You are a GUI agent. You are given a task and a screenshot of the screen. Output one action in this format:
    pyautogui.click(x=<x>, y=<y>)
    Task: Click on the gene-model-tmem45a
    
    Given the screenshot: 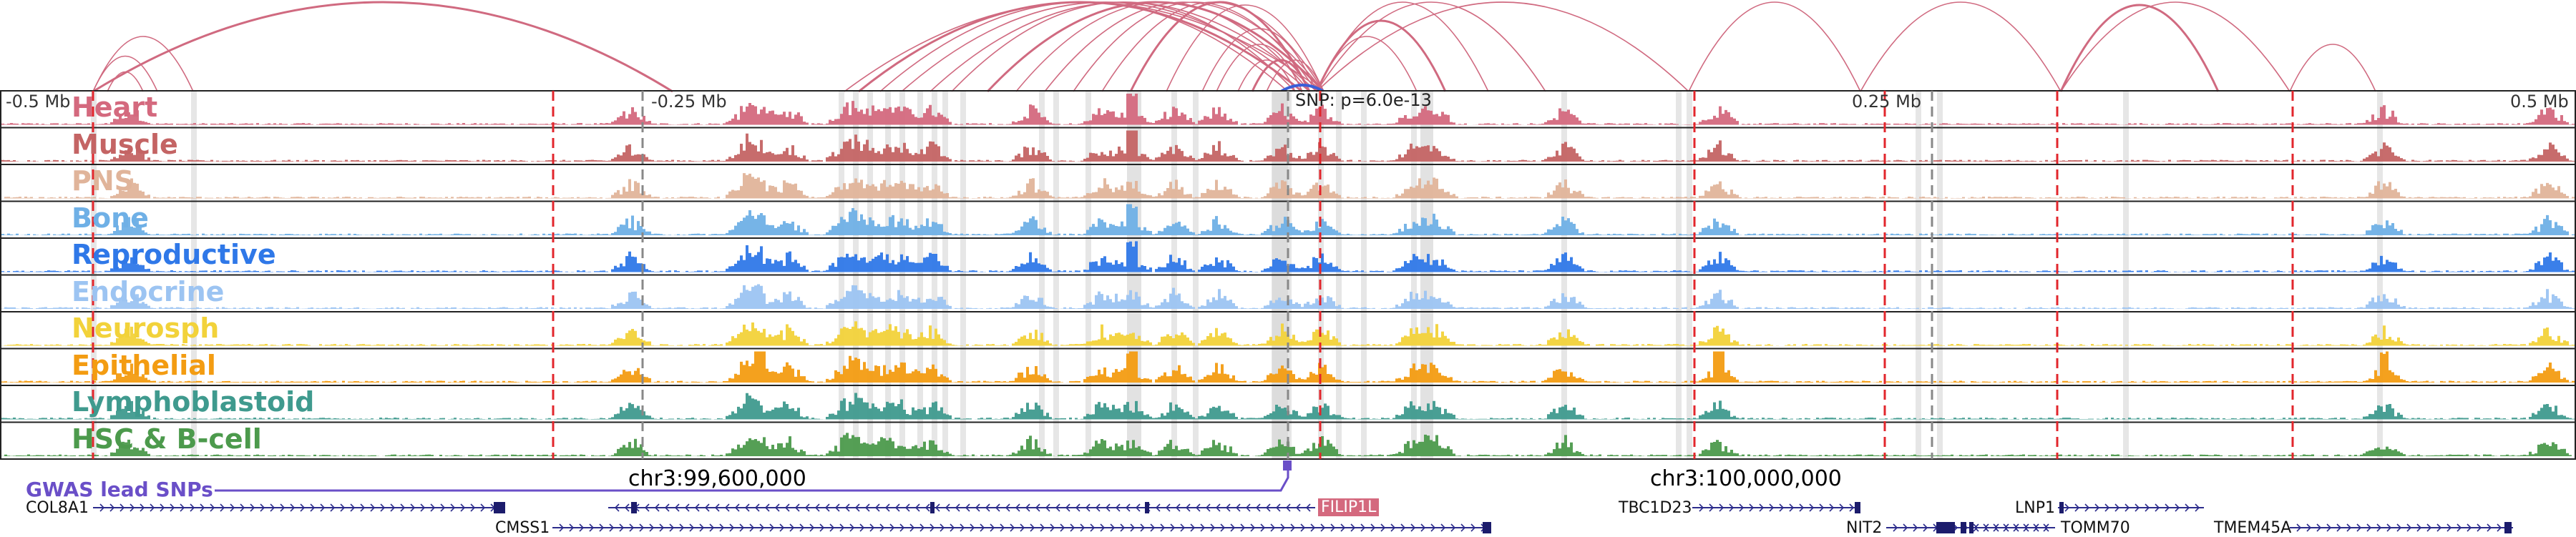 What is the action you would take?
    pyautogui.click(x=2401, y=527)
    